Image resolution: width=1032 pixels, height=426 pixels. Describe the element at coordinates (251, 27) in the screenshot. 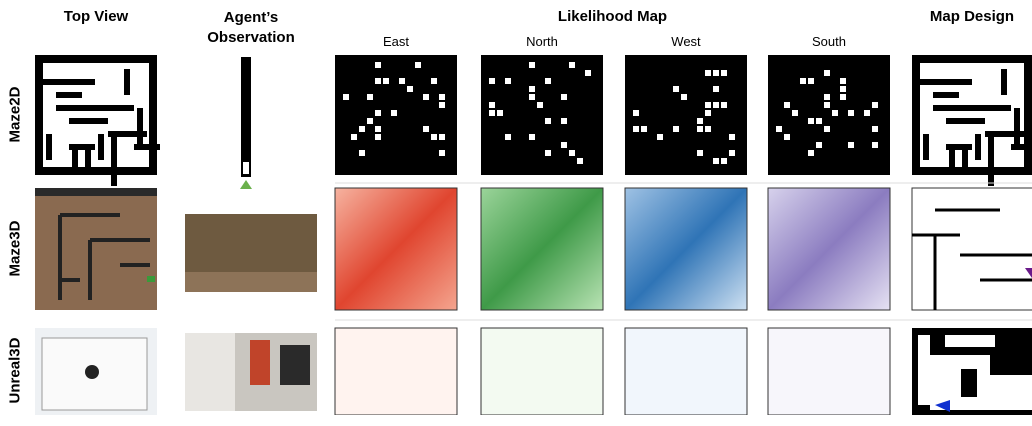

I see `column-header: Agent’s Observation` at that location.